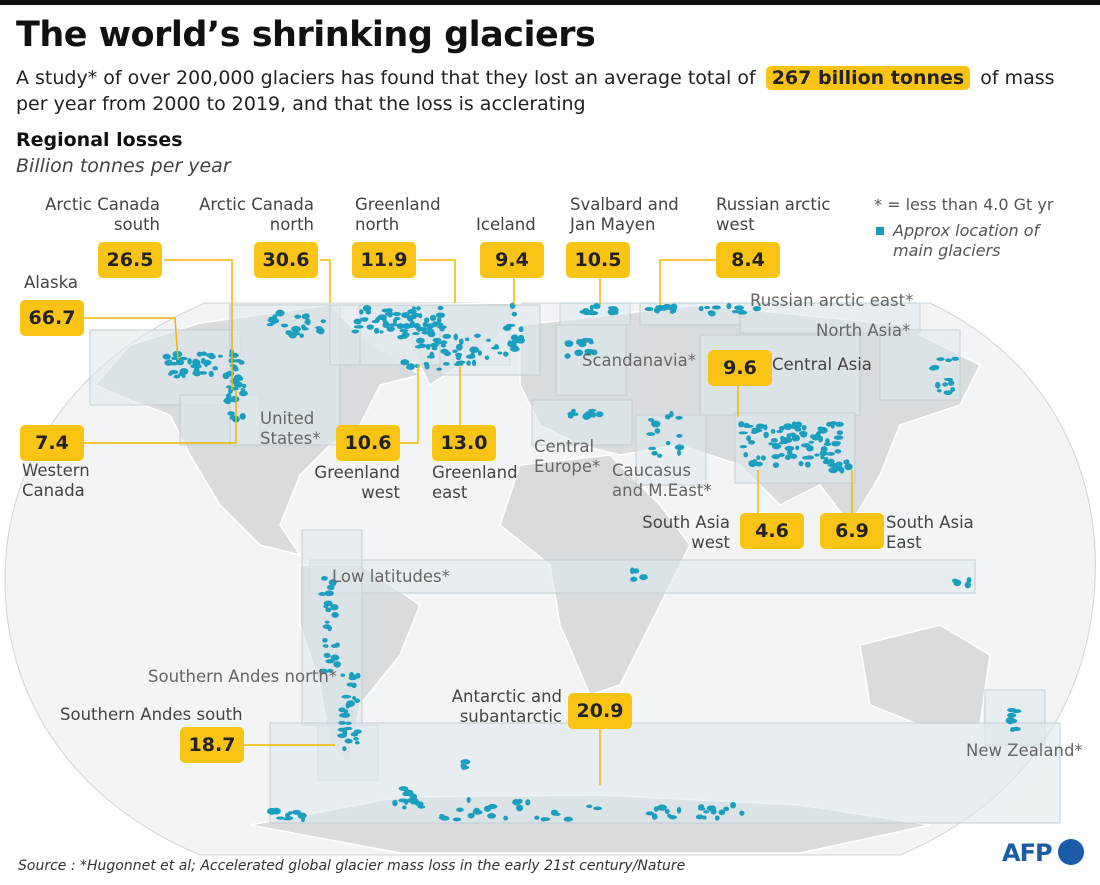  I want to click on minor-region-label: Russian arctic east*, so click(832, 300).